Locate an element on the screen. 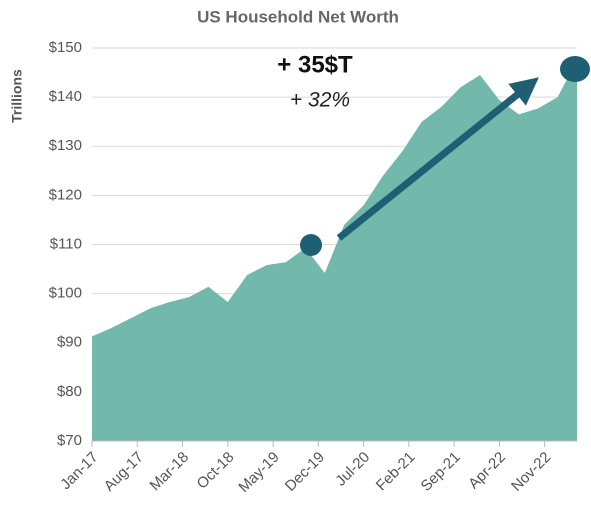 The width and height of the screenshot is (591, 513). y-tick-label: $150 is located at coordinates (65, 47).